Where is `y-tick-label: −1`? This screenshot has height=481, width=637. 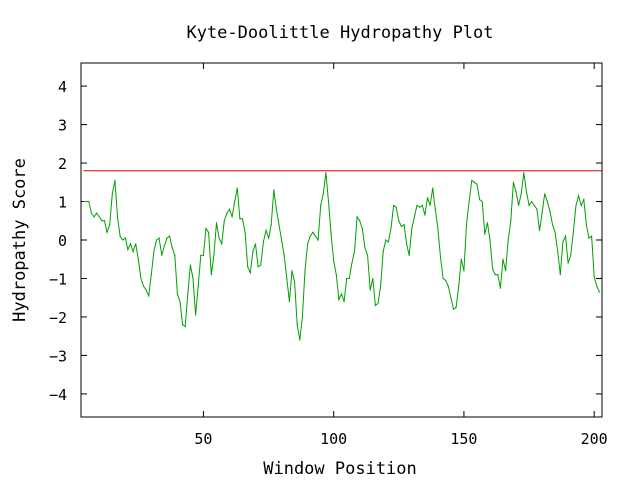 y-tick-label: −1 is located at coordinates (58, 279).